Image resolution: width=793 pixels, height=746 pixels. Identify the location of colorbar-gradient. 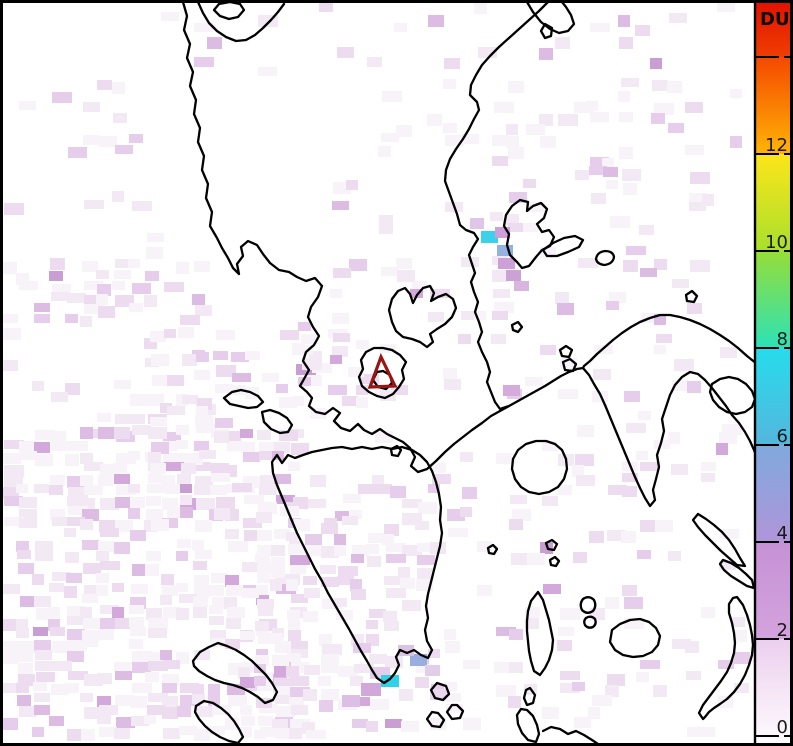
(773, 373).